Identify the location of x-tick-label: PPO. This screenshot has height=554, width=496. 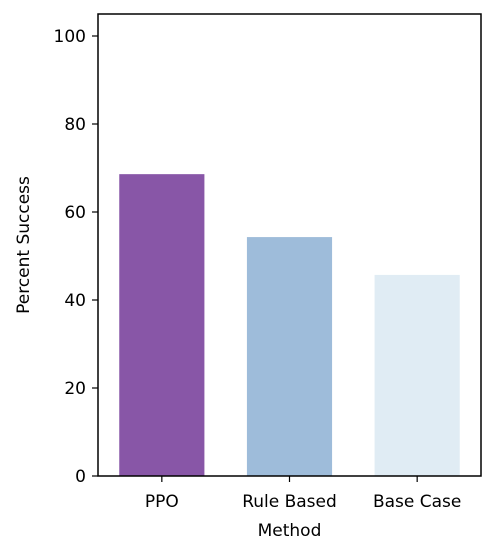
(162, 502).